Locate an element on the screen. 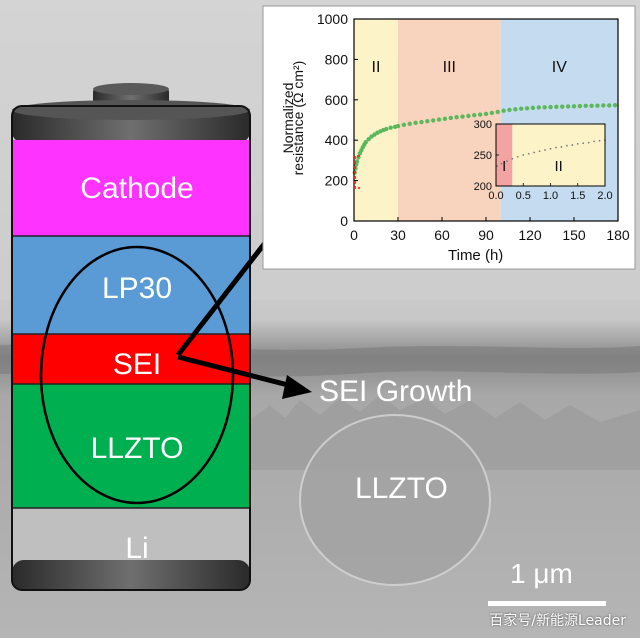  battery-top-cap-face is located at coordinates (131, 110).